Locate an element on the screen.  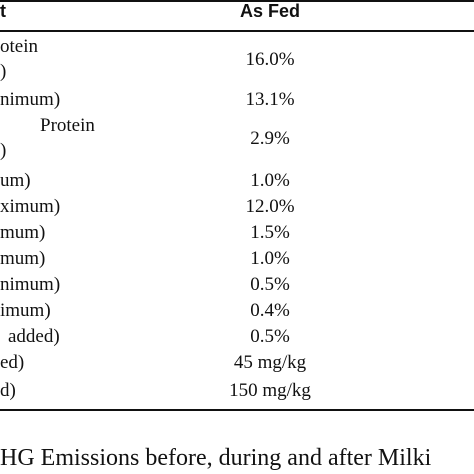
label-cell: otein is located at coordinates (19, 46).